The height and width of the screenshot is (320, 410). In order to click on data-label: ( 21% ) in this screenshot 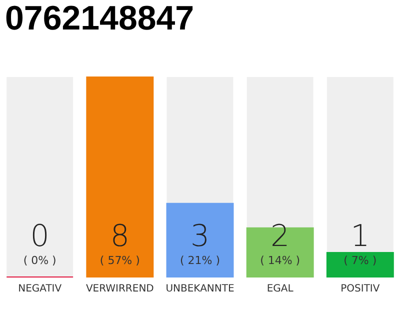, I will do `click(200, 260)`.